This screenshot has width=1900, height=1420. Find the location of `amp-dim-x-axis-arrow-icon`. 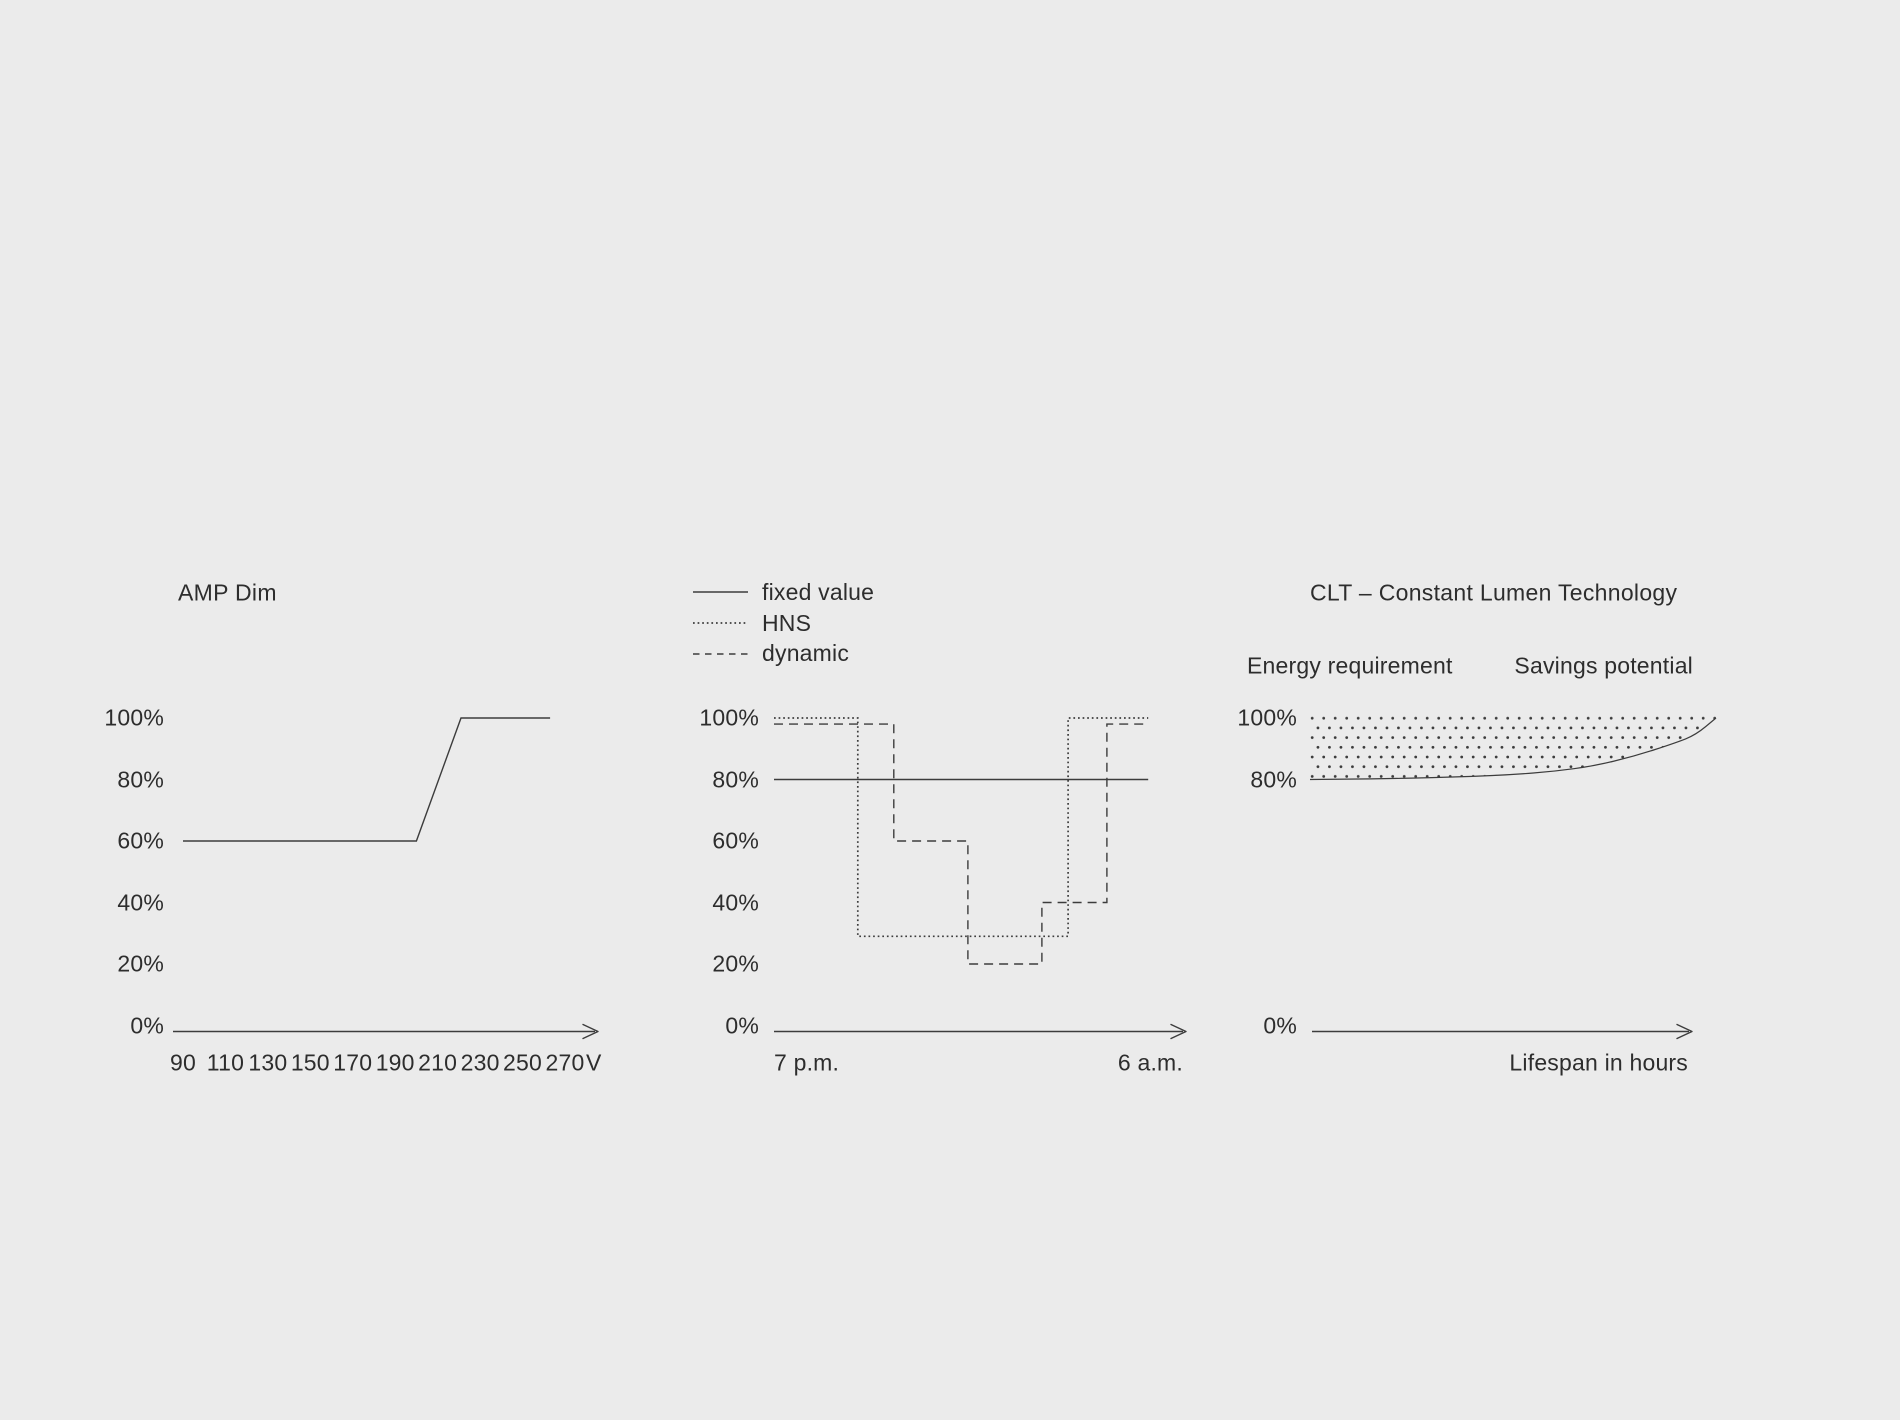

amp-dim-x-axis-arrow-icon is located at coordinates (590, 1031).